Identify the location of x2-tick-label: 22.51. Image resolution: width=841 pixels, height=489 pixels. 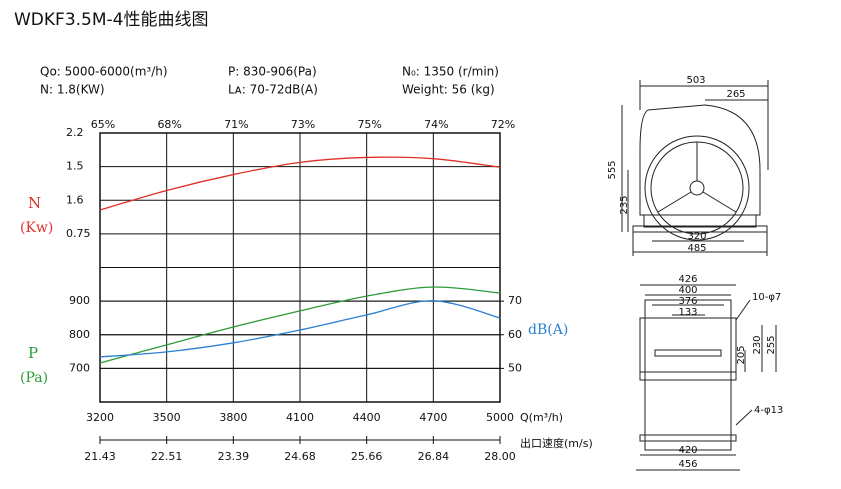
(167, 456).